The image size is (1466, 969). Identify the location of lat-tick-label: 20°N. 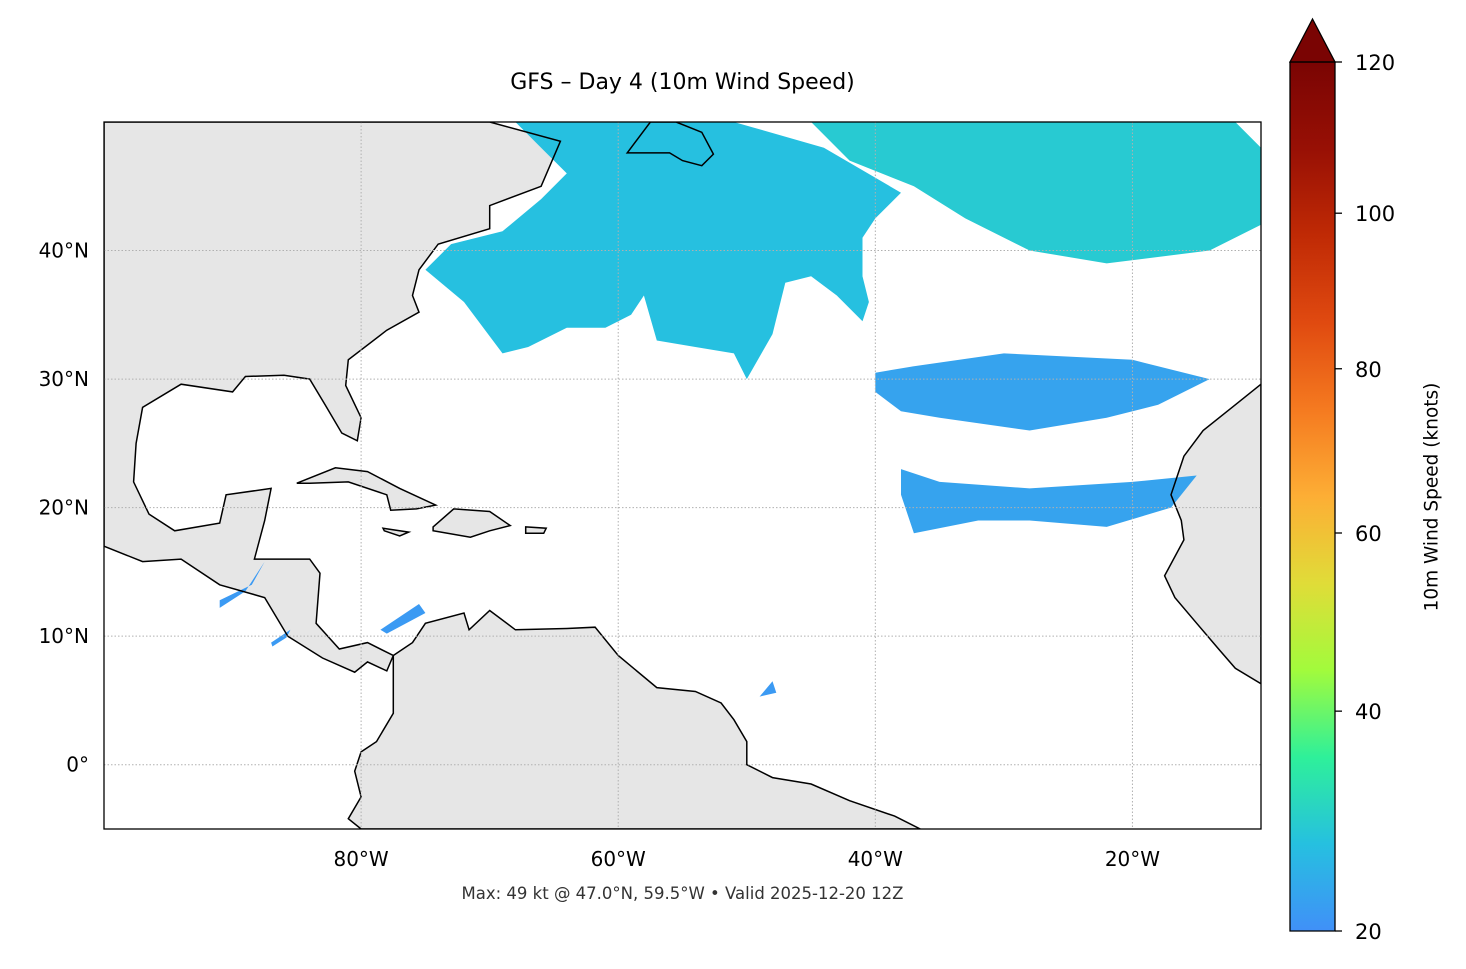
(64, 508).